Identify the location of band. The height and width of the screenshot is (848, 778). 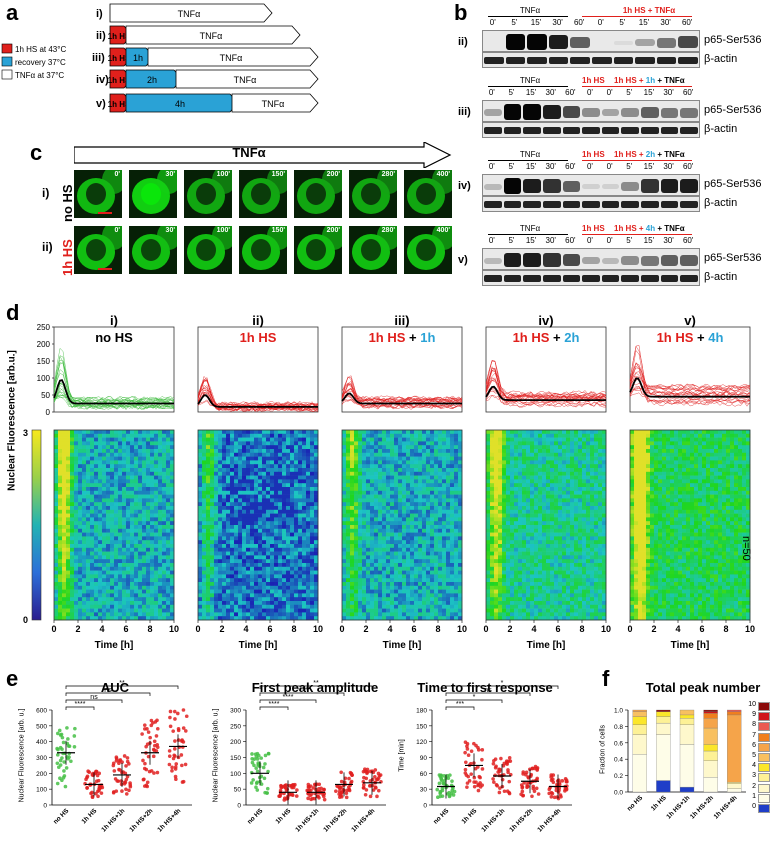
(532, 260).